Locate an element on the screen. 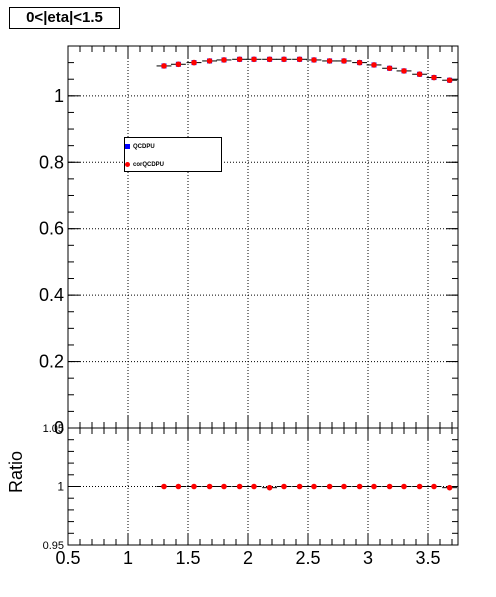  legend: QCDPU corQCDPU is located at coordinates (173, 154).